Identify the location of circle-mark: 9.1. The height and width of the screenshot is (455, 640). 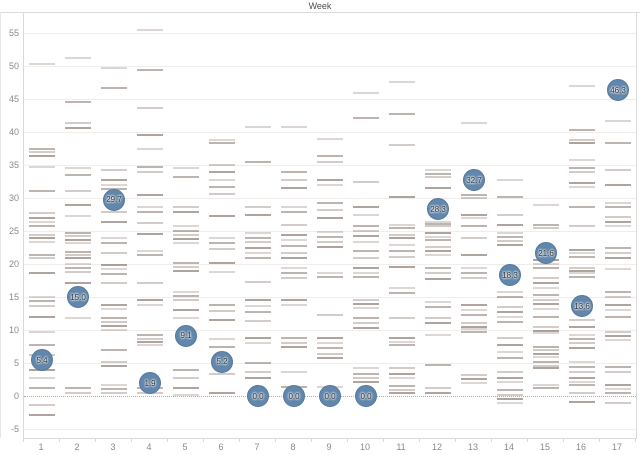
(186, 335).